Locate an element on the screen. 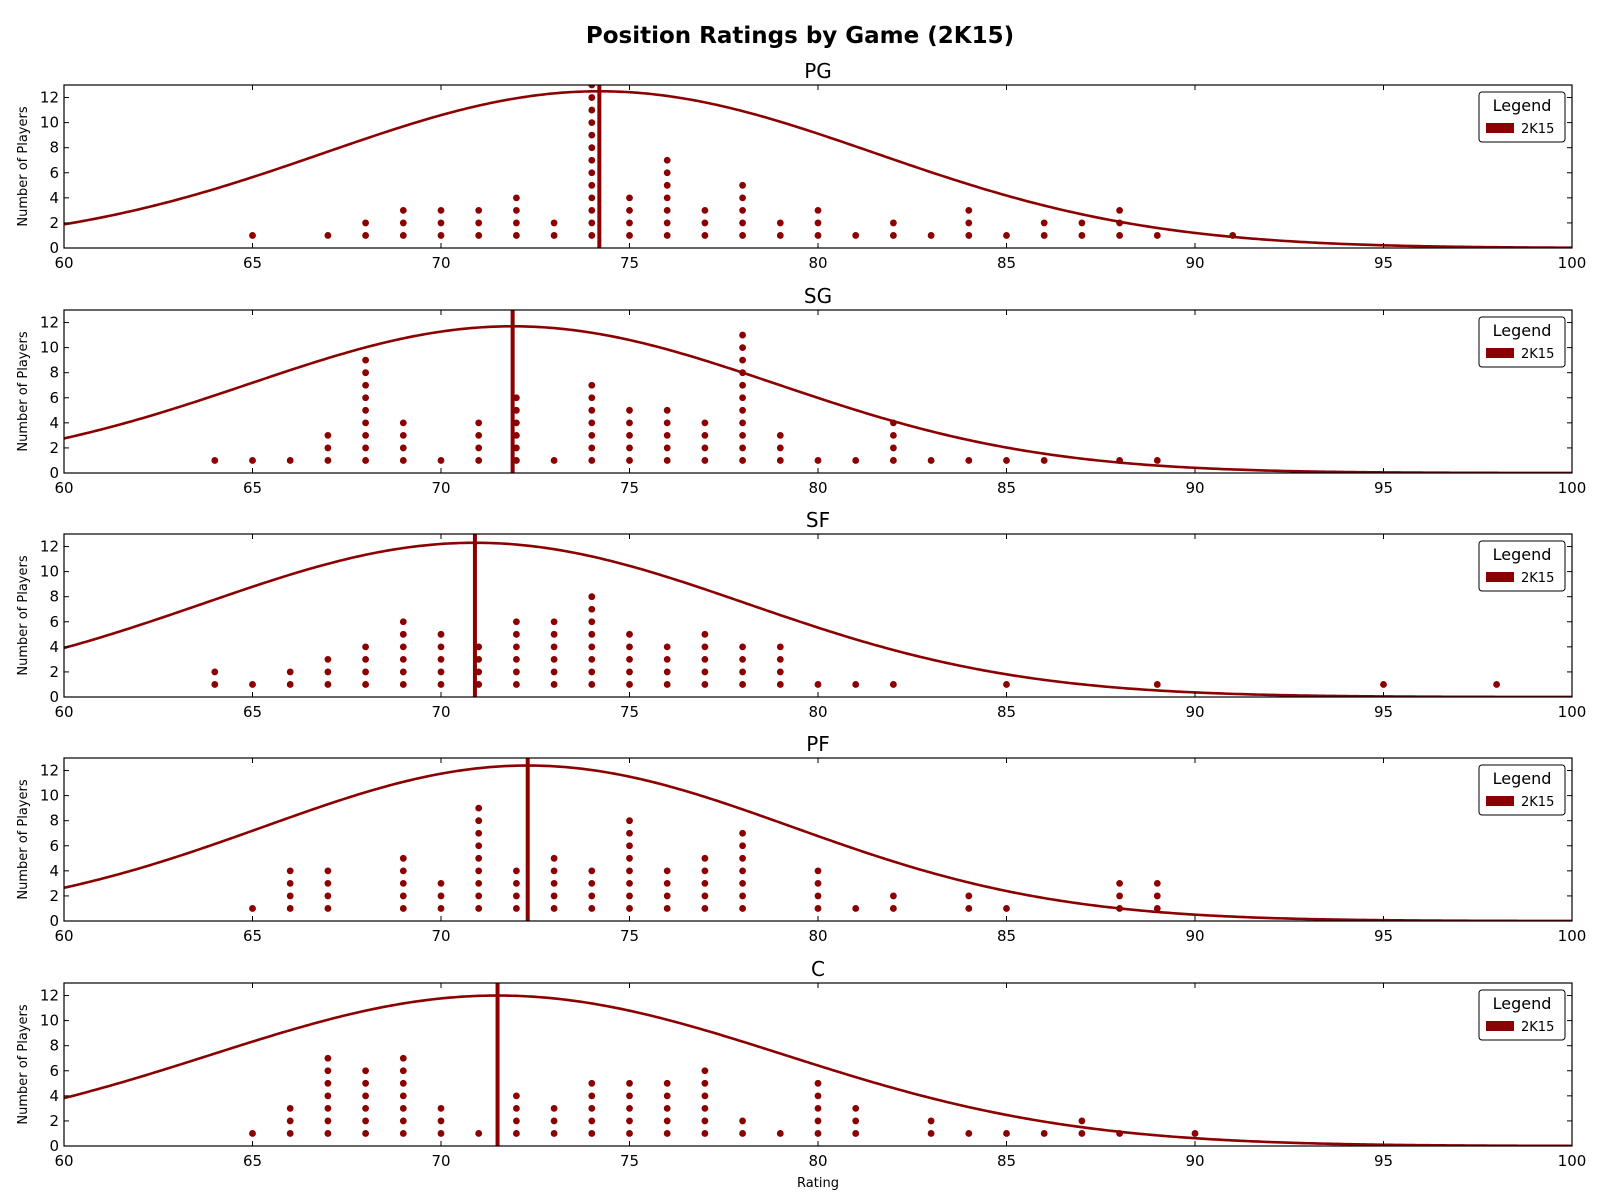 The image size is (1600, 1200). axes-frame is located at coordinates (818, 391).